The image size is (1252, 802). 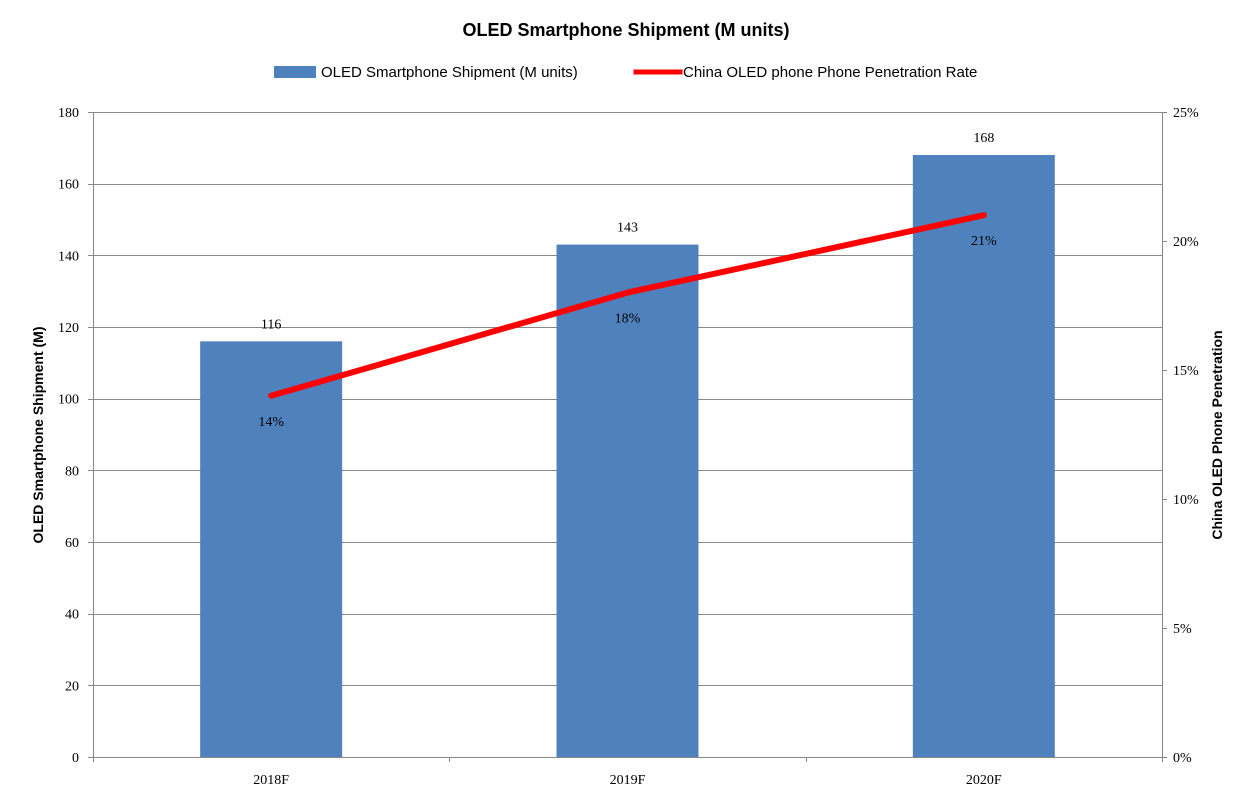 I want to click on y-axis-left-tick-label: 120, so click(x=68, y=328).